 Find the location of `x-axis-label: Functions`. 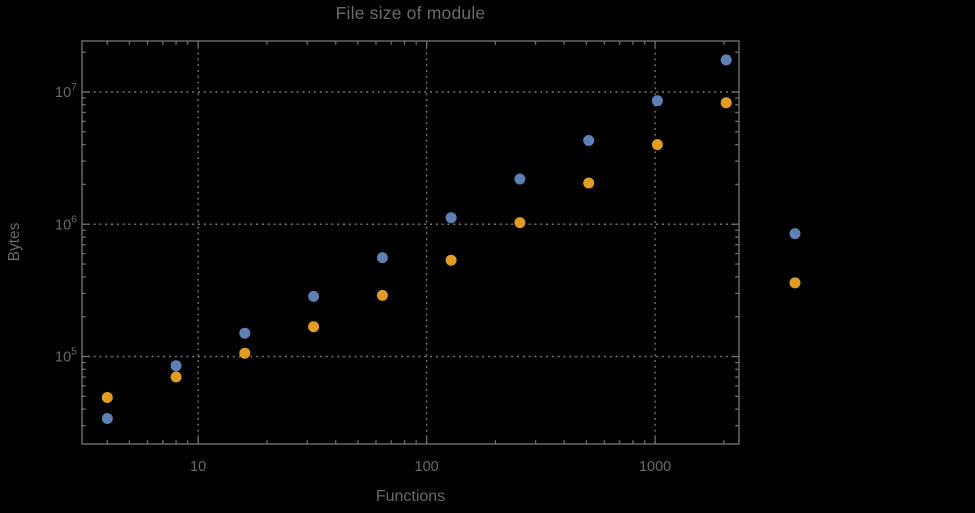

x-axis-label: Functions is located at coordinates (410, 496).